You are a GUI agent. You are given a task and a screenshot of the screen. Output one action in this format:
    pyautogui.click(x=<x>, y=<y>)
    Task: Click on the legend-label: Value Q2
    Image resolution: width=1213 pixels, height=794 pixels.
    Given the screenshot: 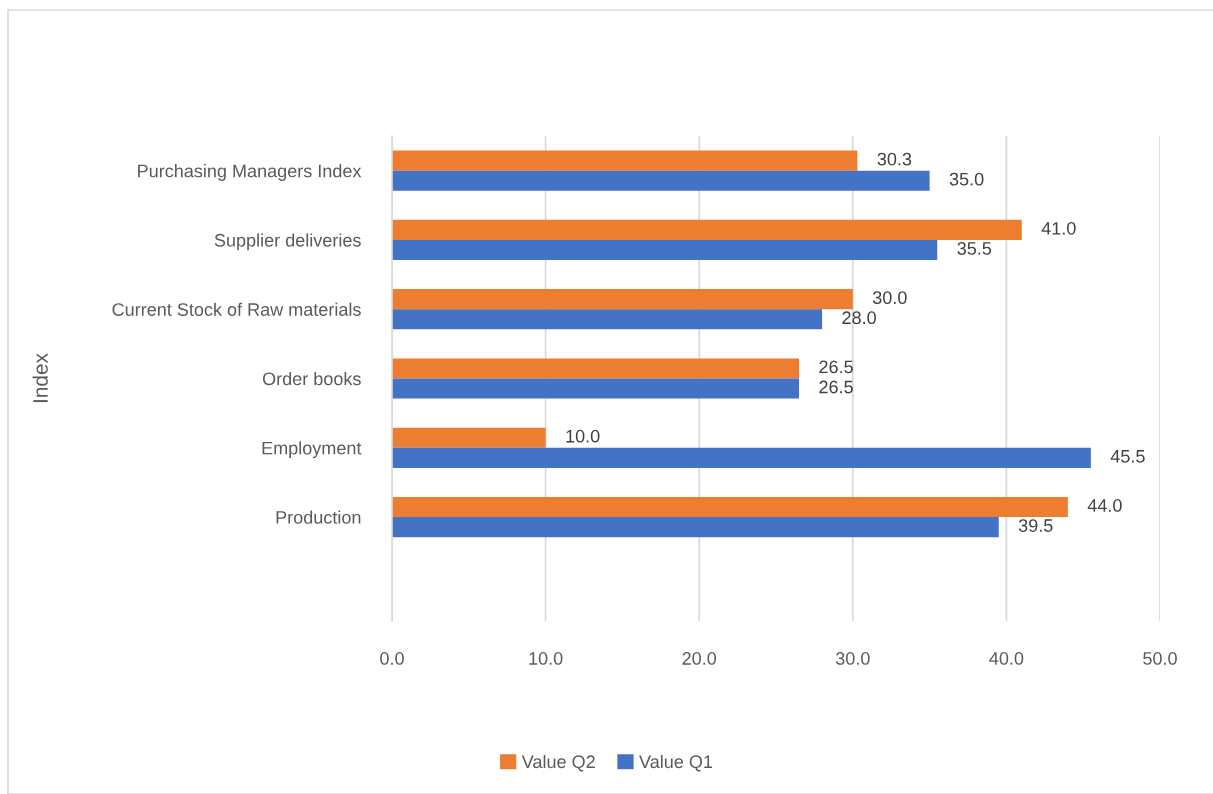 What is the action you would take?
    pyautogui.click(x=558, y=763)
    